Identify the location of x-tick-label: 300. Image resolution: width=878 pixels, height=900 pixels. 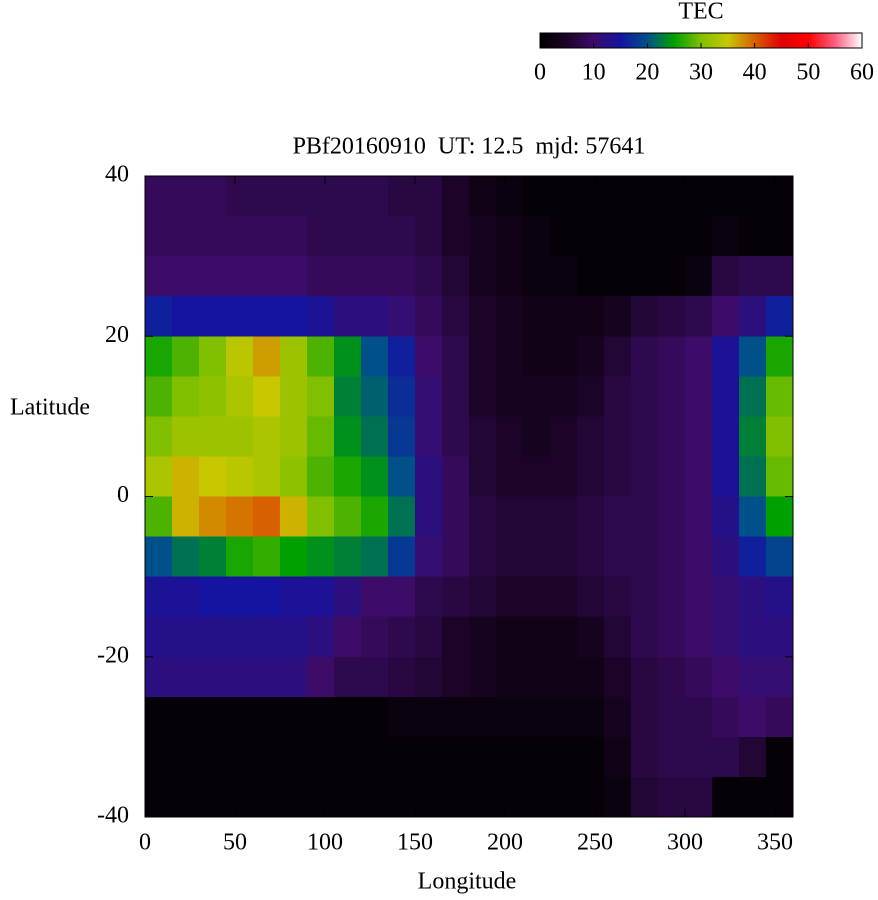
(685, 843).